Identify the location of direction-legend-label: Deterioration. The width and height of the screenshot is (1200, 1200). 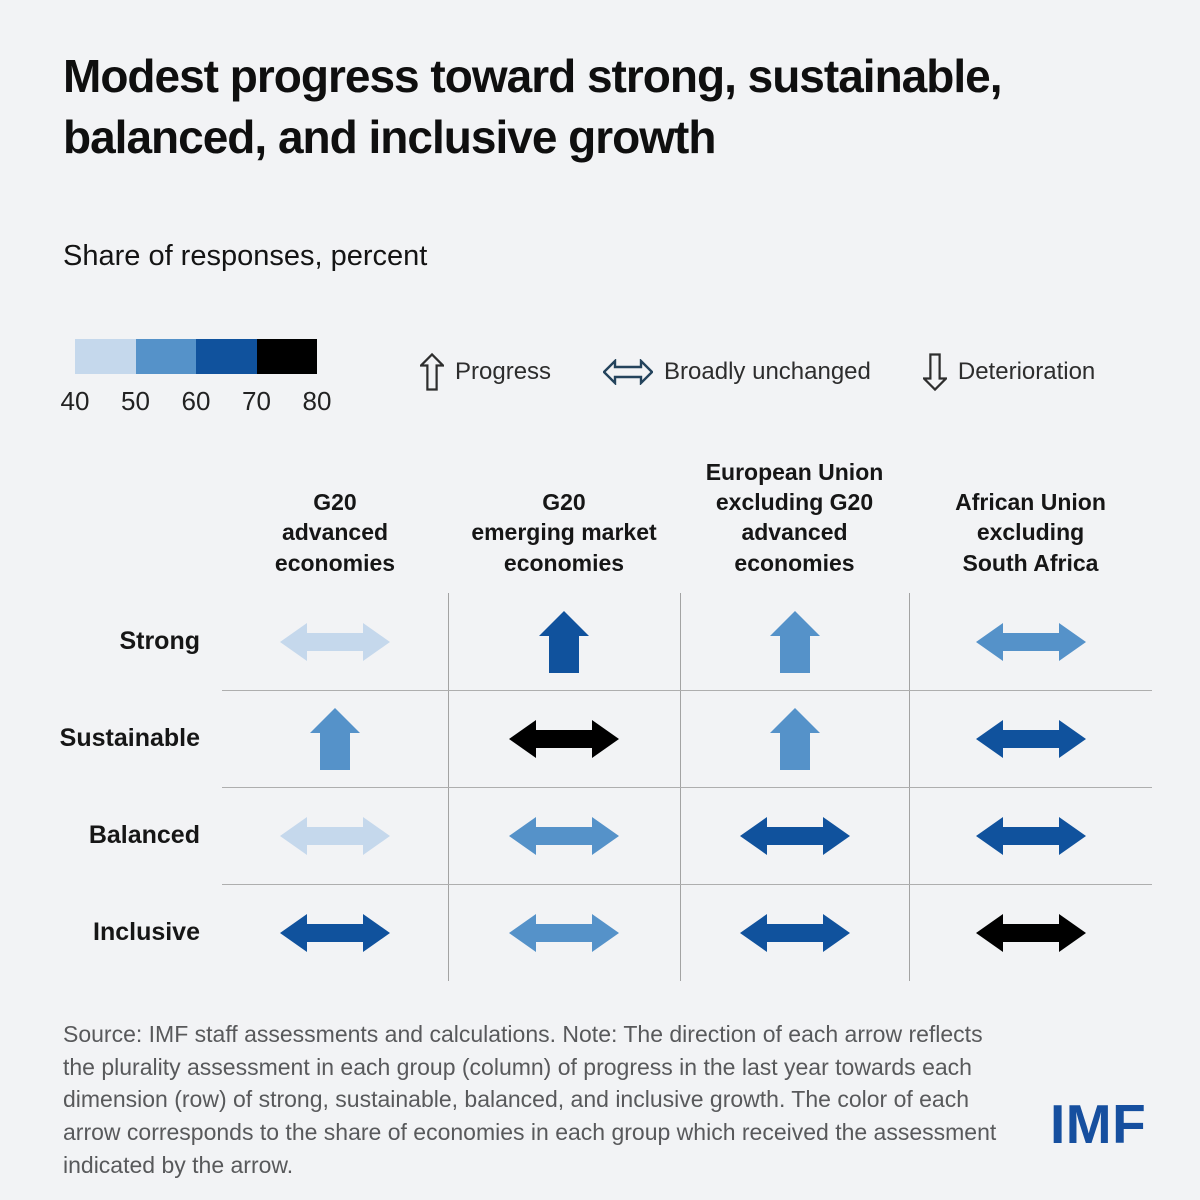
(1026, 371).